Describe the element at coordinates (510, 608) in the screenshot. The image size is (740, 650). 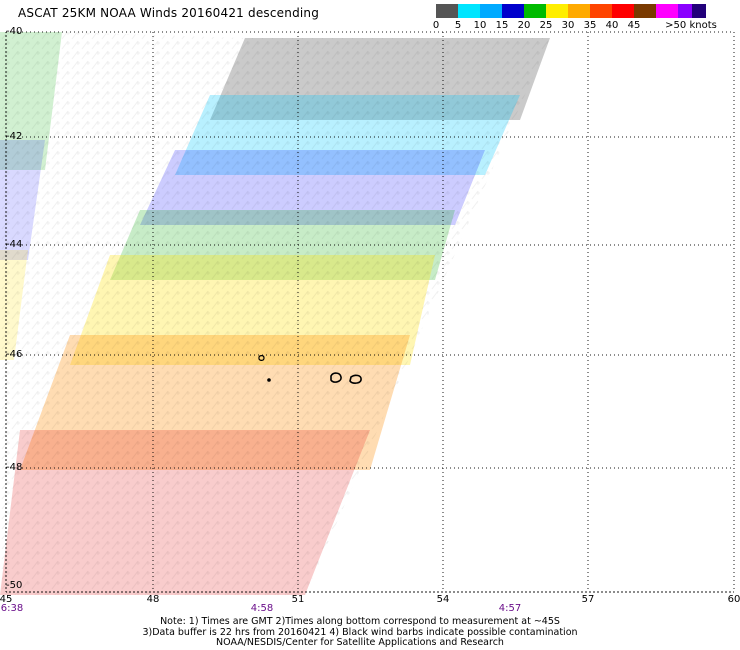
I see `pass-time-3: 4:57` at that location.